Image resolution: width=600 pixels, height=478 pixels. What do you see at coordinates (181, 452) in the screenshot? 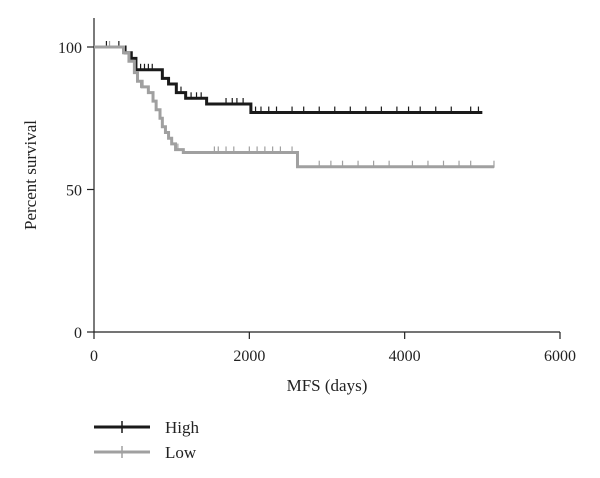
I see `legend-label-low: Low` at bounding box center [181, 452].